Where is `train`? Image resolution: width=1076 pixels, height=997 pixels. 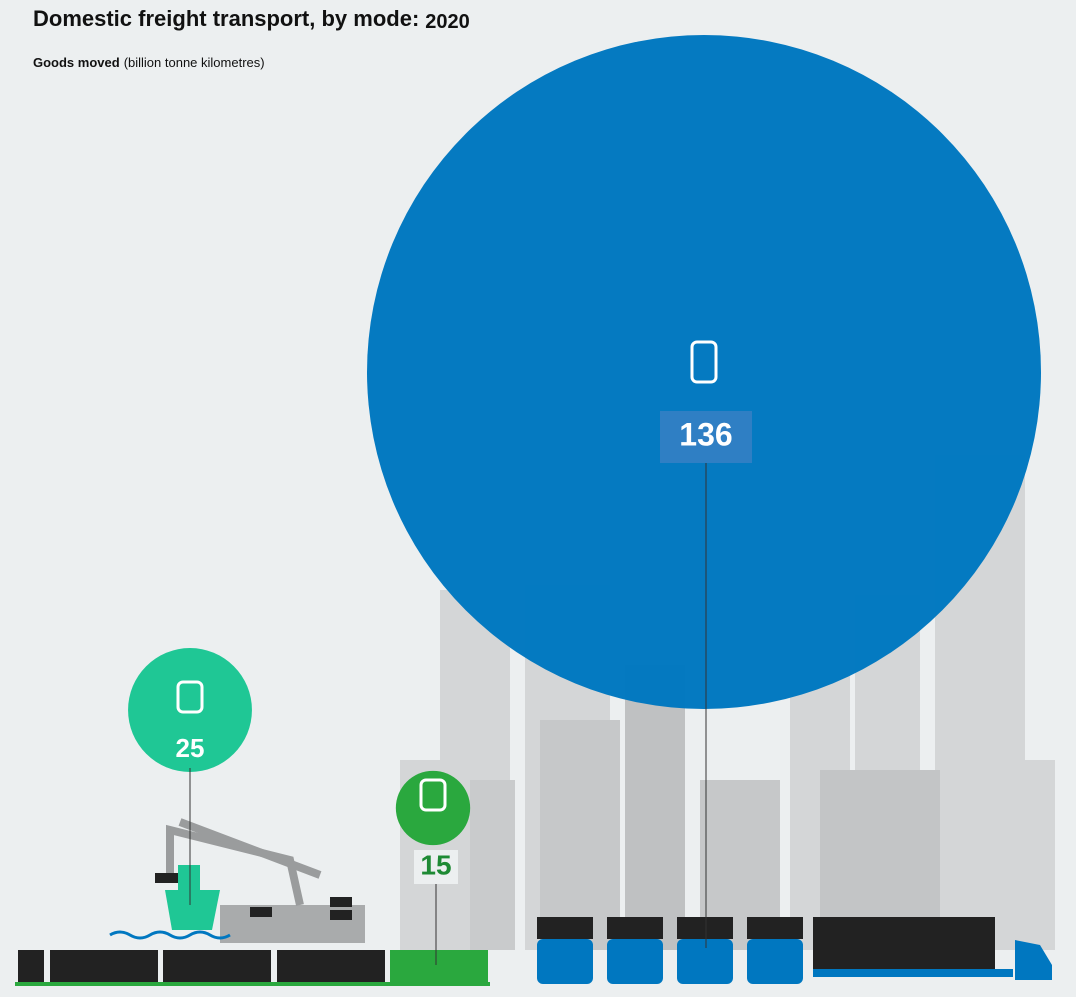 train is located at coordinates (252, 968).